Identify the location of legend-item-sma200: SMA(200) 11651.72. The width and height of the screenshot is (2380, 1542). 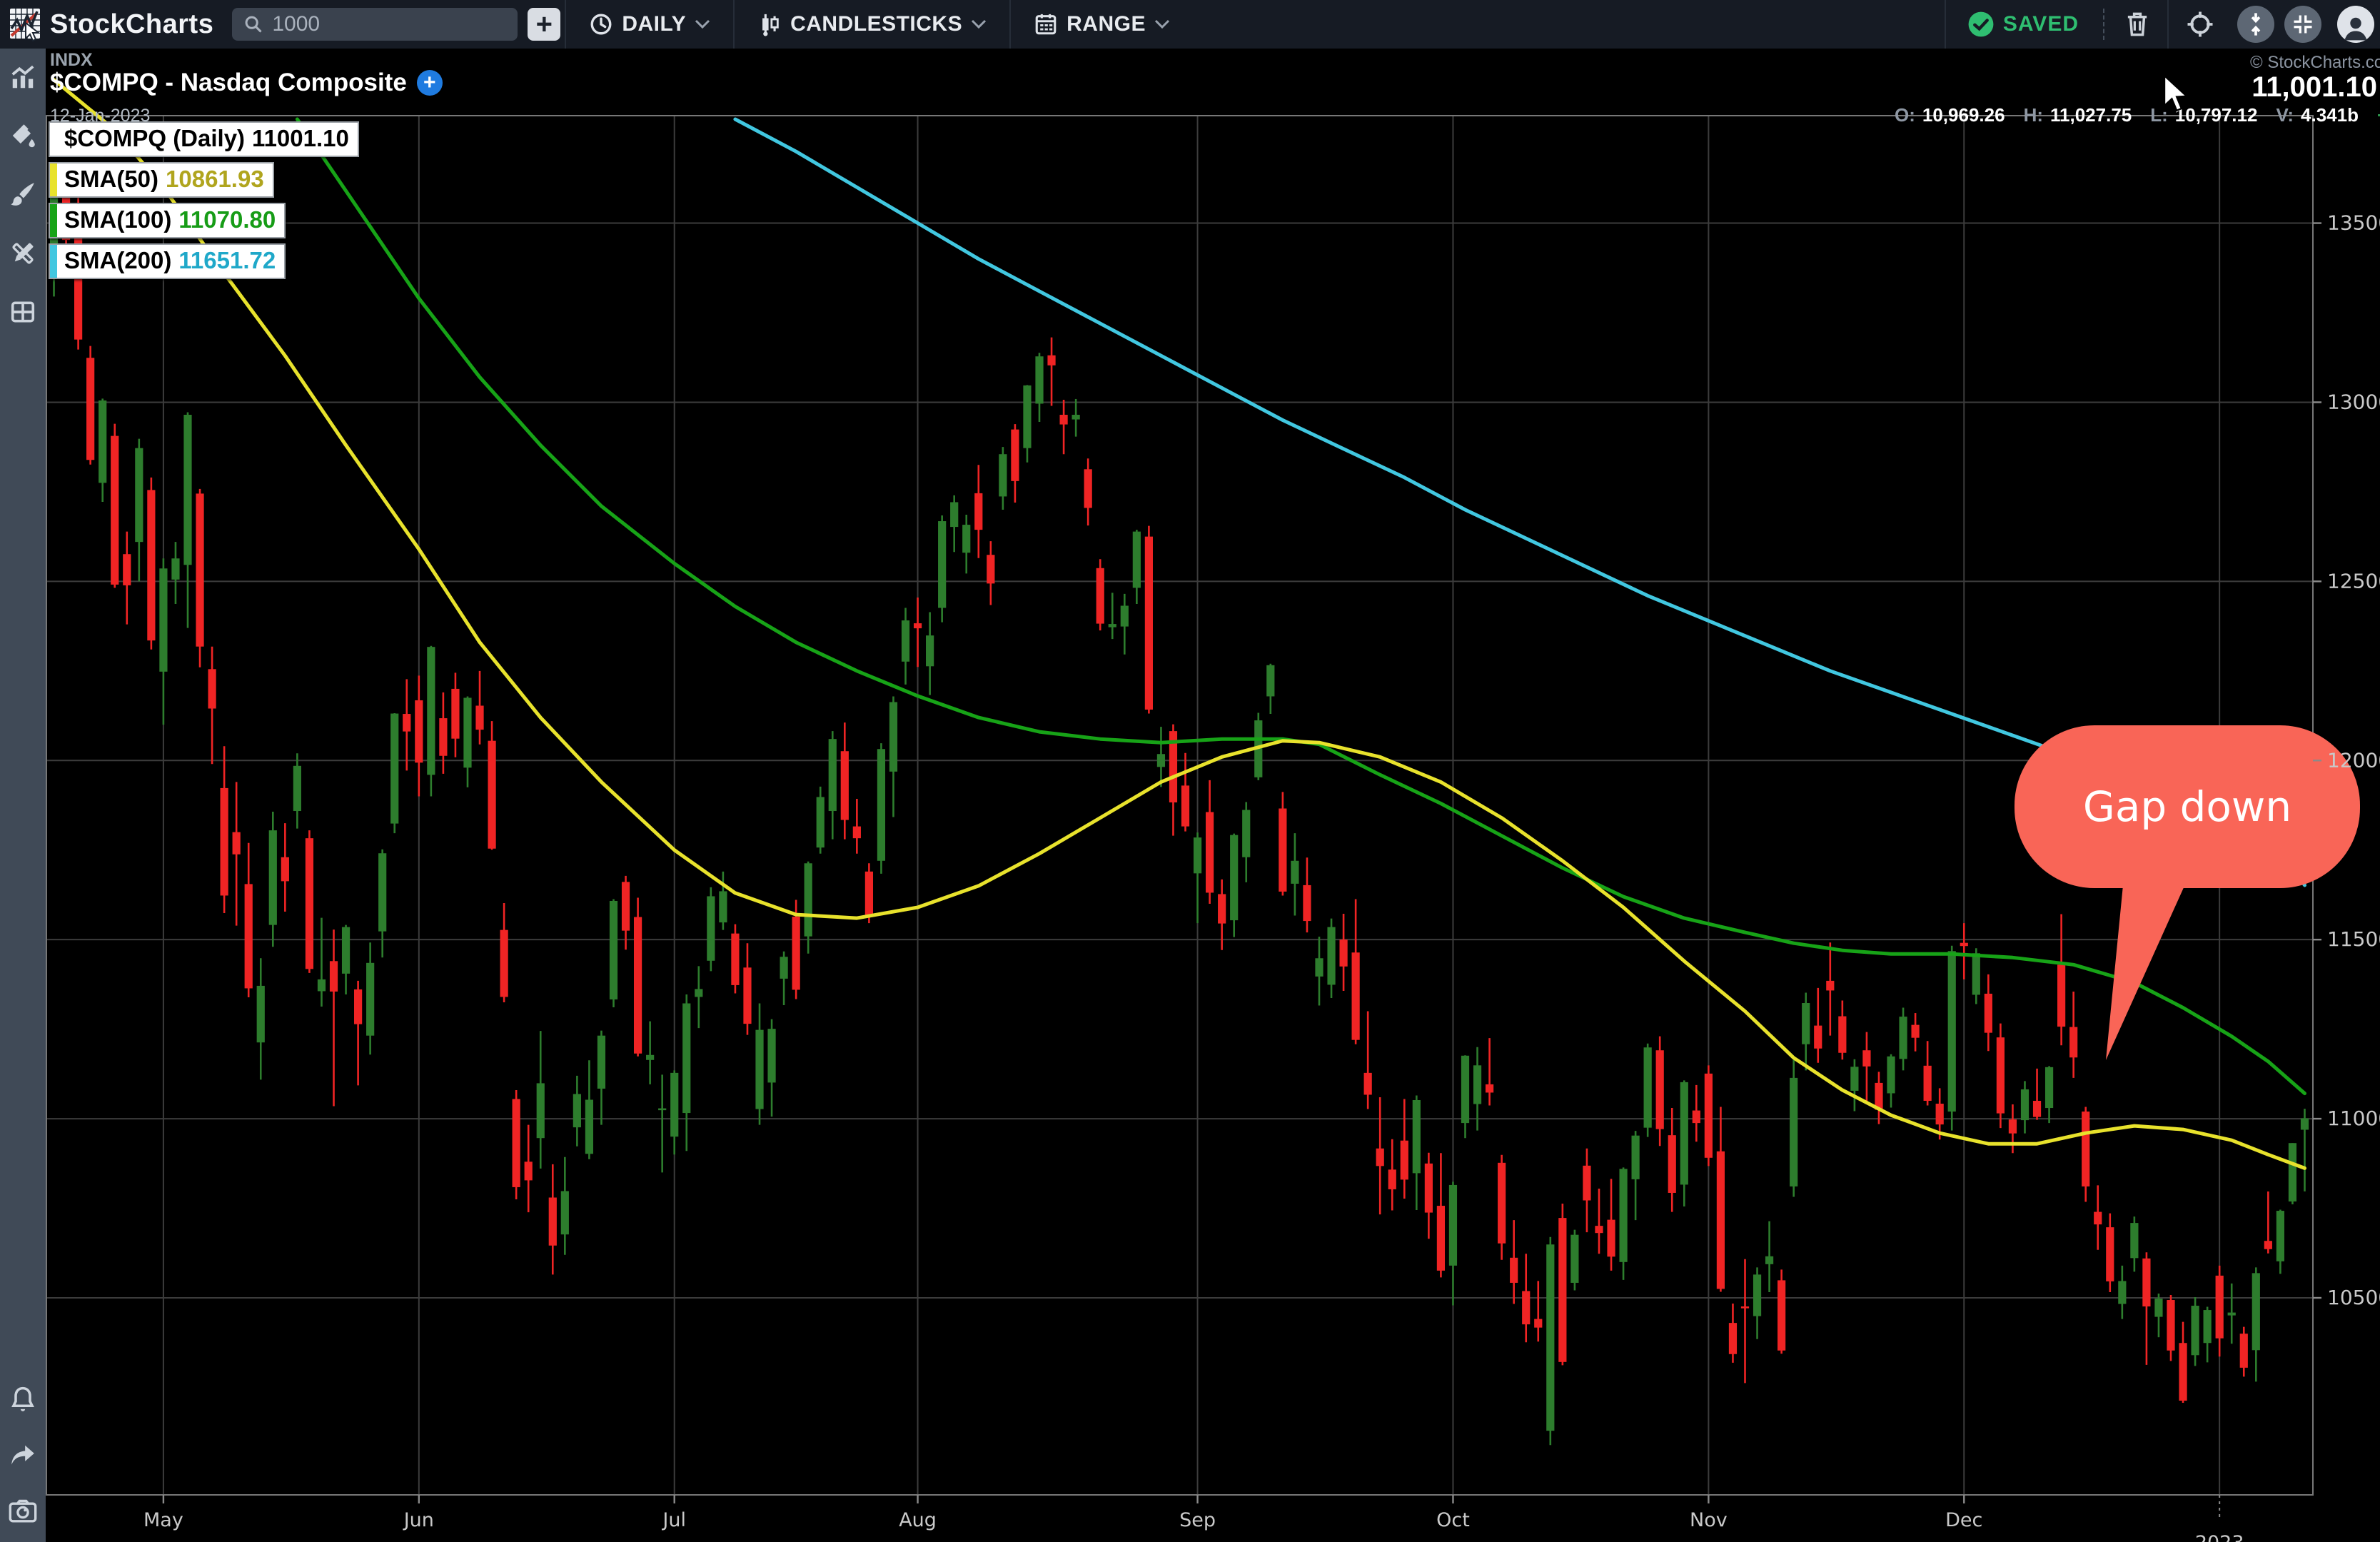
(167, 261).